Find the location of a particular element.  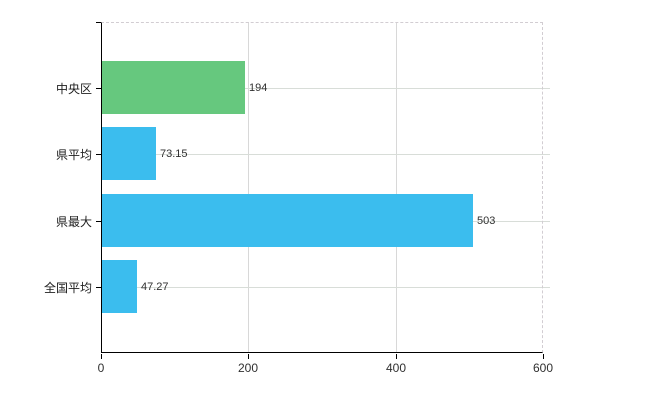

bar-value-label: 503 is located at coordinates (486, 220).